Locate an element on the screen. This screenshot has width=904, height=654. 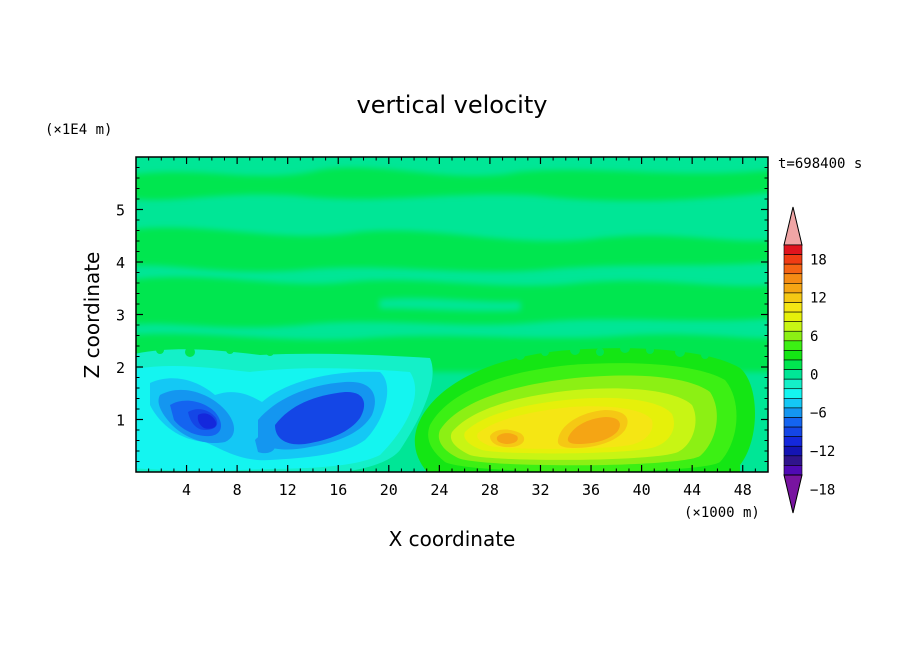
colorbar-top-arrow is located at coordinates (793, 226).